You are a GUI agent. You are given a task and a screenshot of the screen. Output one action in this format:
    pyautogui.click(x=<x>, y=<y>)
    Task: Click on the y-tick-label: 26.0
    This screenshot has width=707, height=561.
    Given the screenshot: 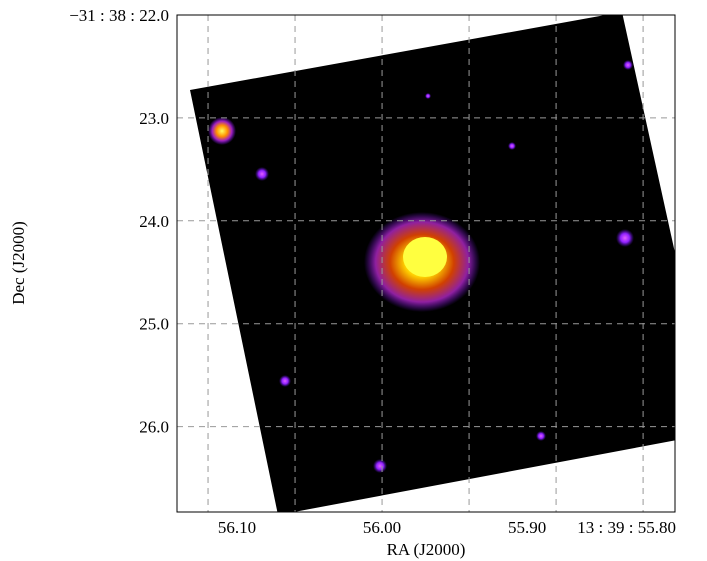 What is the action you would take?
    pyautogui.click(x=154, y=427)
    